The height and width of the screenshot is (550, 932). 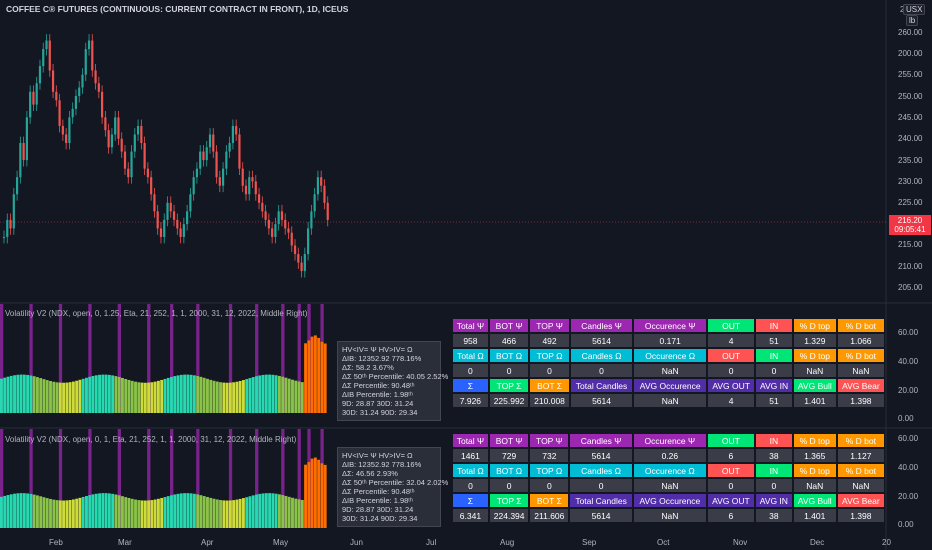 What do you see at coordinates (549, 400) in the screenshot?
I see `stats-value-cell: 210.008` at bounding box center [549, 400].